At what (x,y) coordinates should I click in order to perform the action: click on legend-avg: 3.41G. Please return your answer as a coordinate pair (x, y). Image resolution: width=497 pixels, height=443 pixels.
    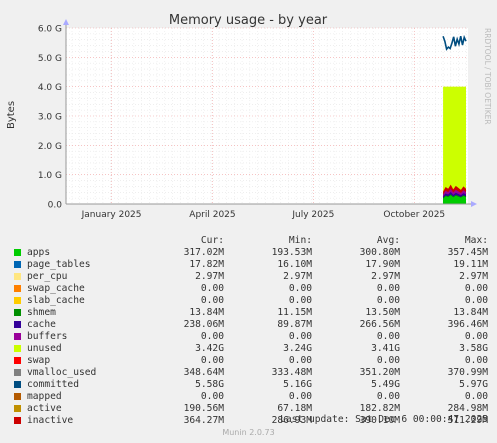
    Looking at the image, I should click on (385, 348).